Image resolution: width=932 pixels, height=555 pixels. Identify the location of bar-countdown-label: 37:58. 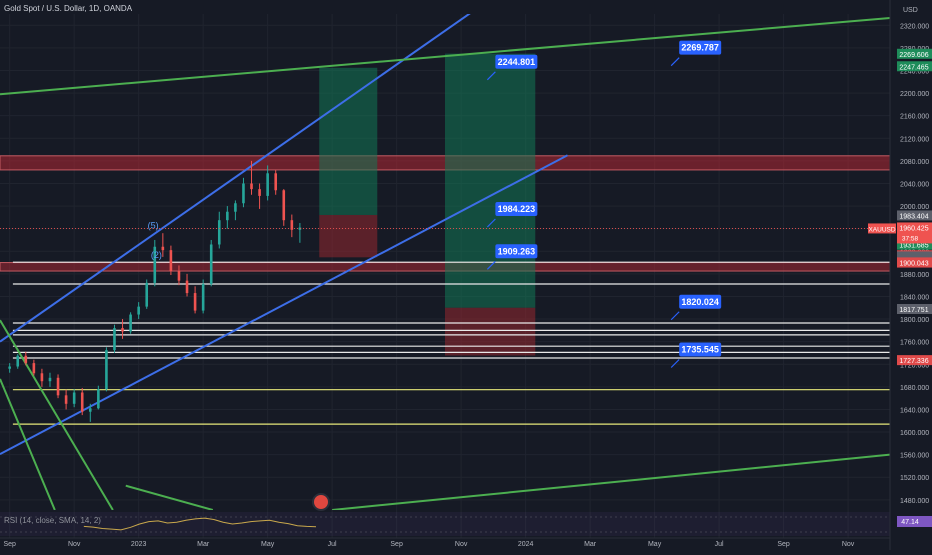
(910, 238).